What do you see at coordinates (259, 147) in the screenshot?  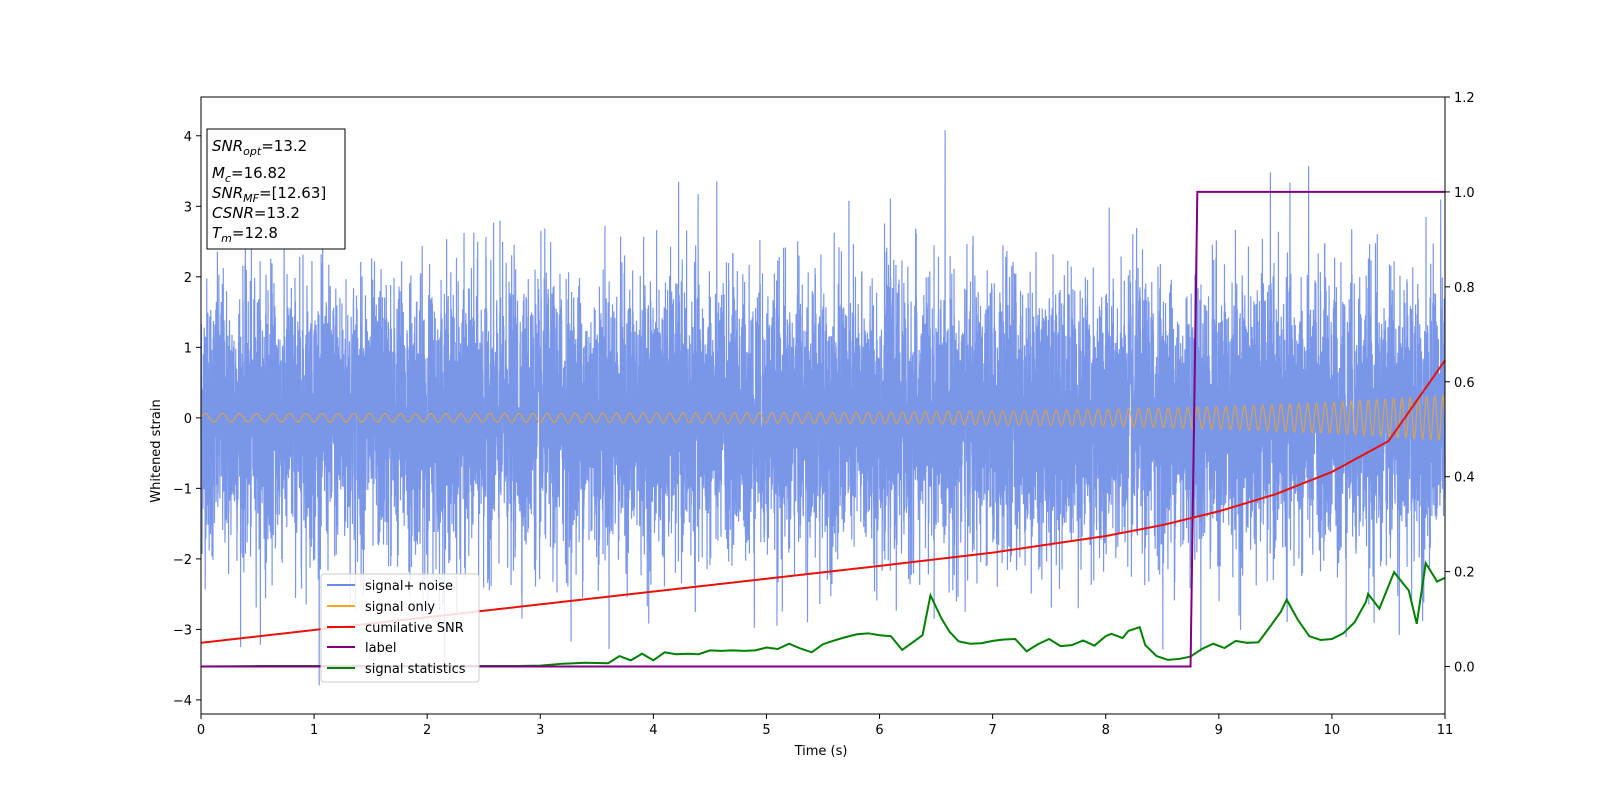 I see `annotation-snr-opt: SNRopt=13.2` at bounding box center [259, 147].